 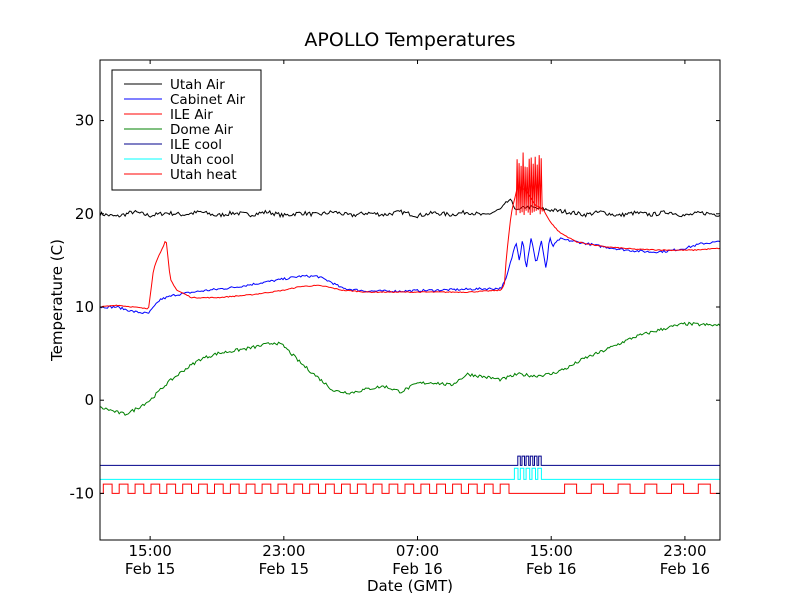 I want to click on series-line-dome-air, so click(x=410, y=368).